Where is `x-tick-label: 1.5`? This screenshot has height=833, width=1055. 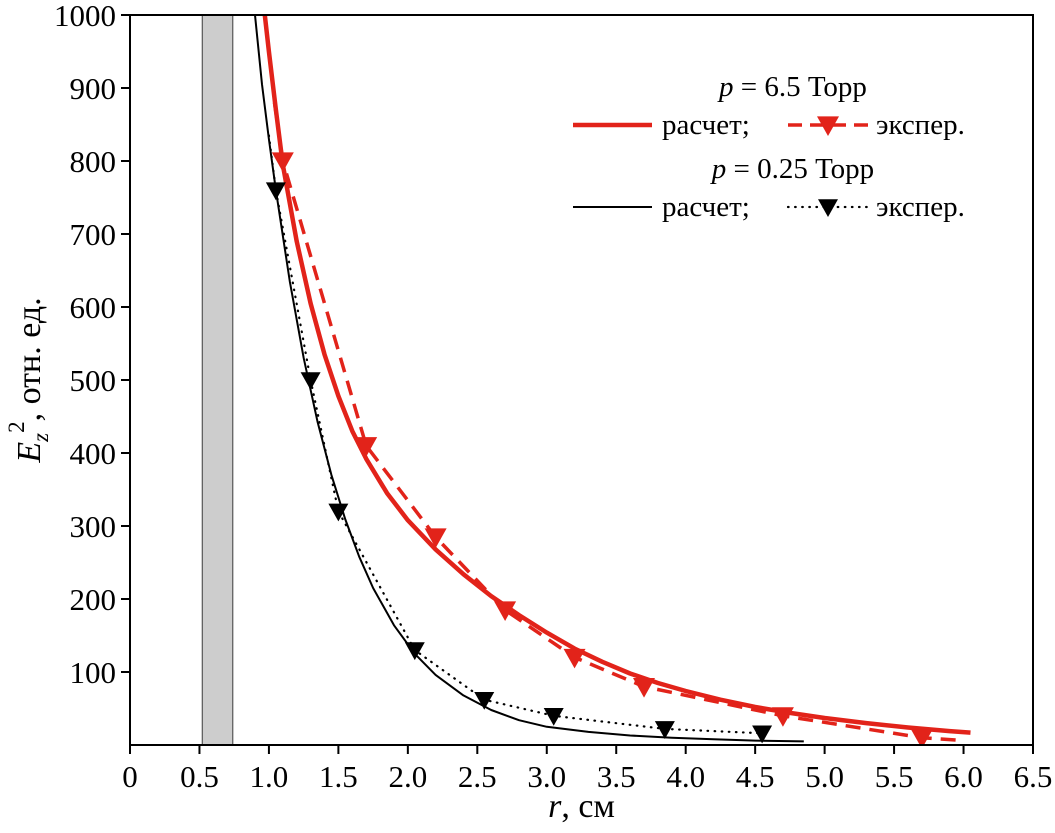 x-tick-label: 1.5 is located at coordinates (338, 776).